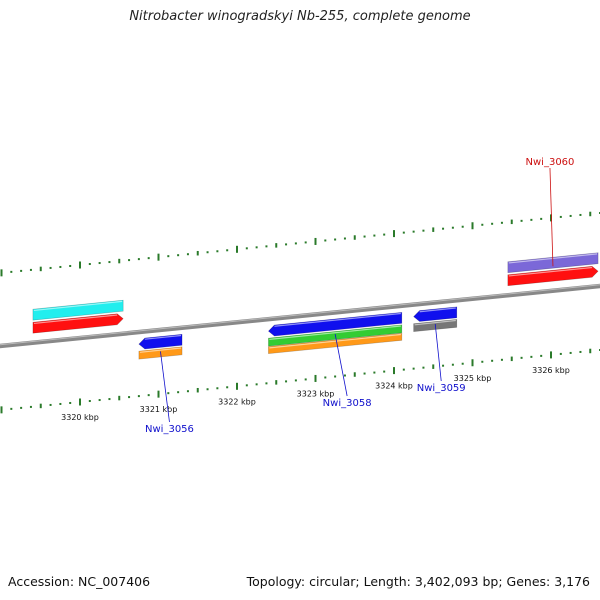 This screenshot has height=600, width=600. I want to click on backbone-line, so click(300, 316).